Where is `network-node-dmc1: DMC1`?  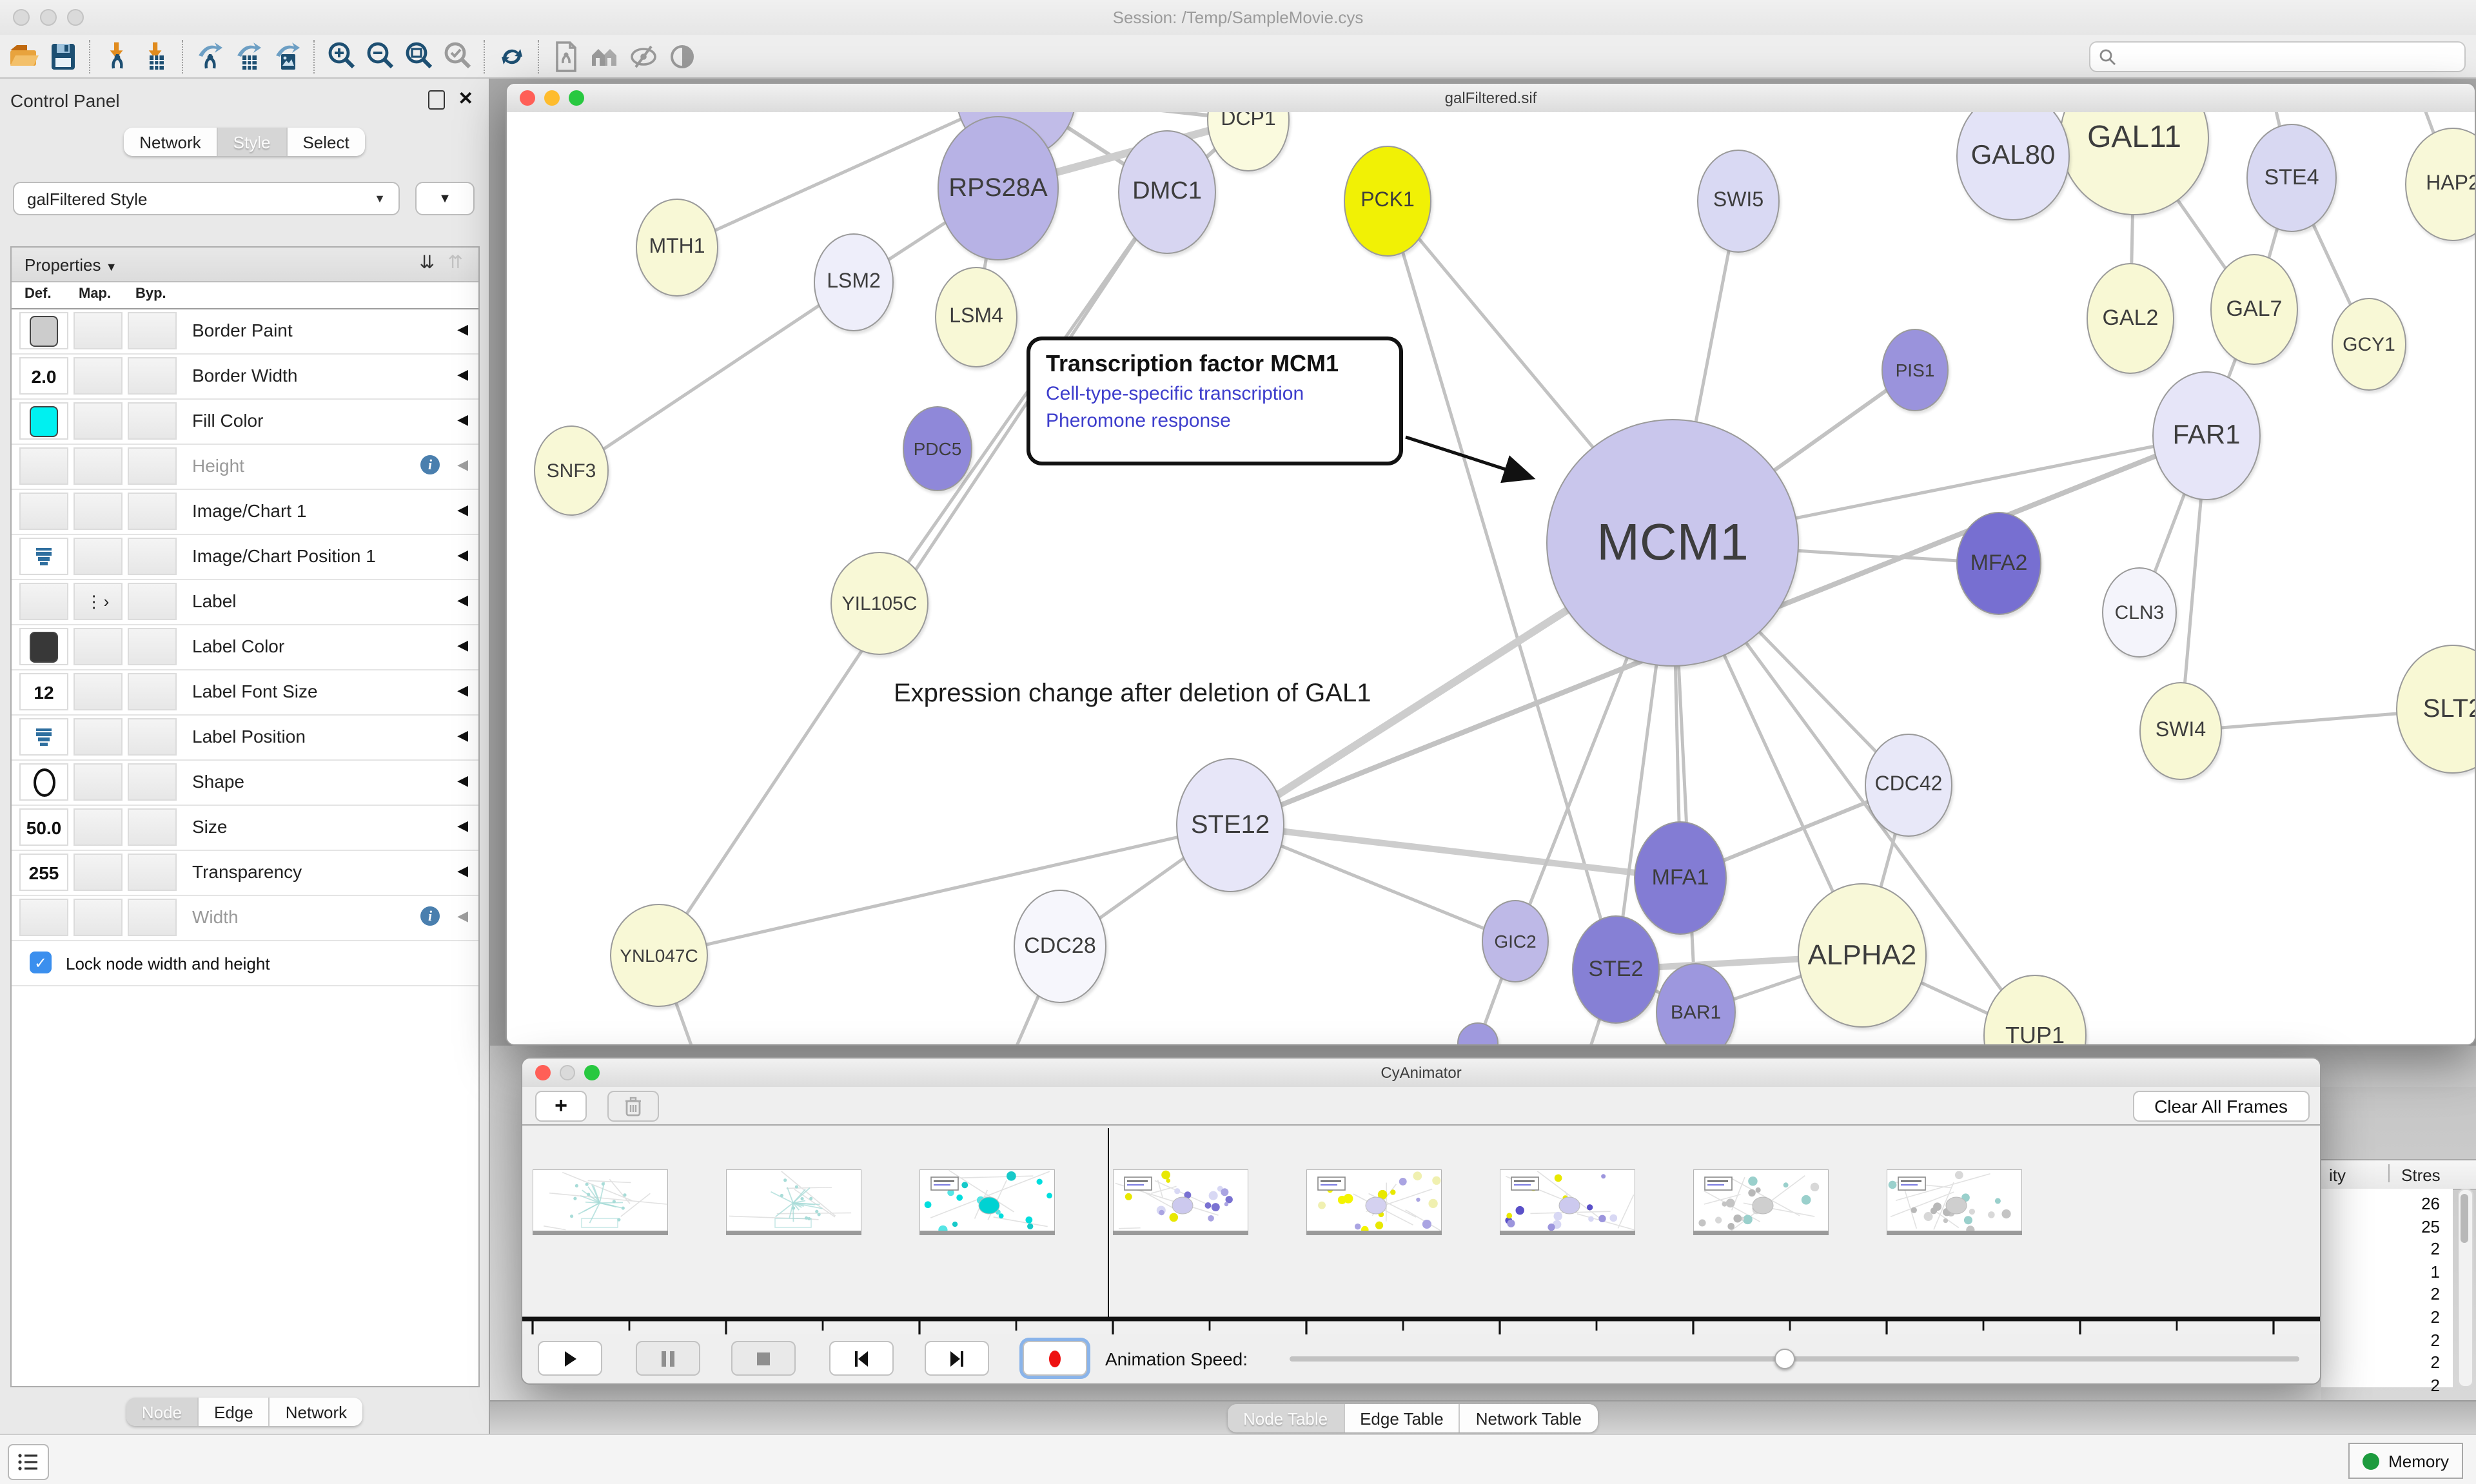
network-node-dmc1: DMC1 is located at coordinates (1167, 192).